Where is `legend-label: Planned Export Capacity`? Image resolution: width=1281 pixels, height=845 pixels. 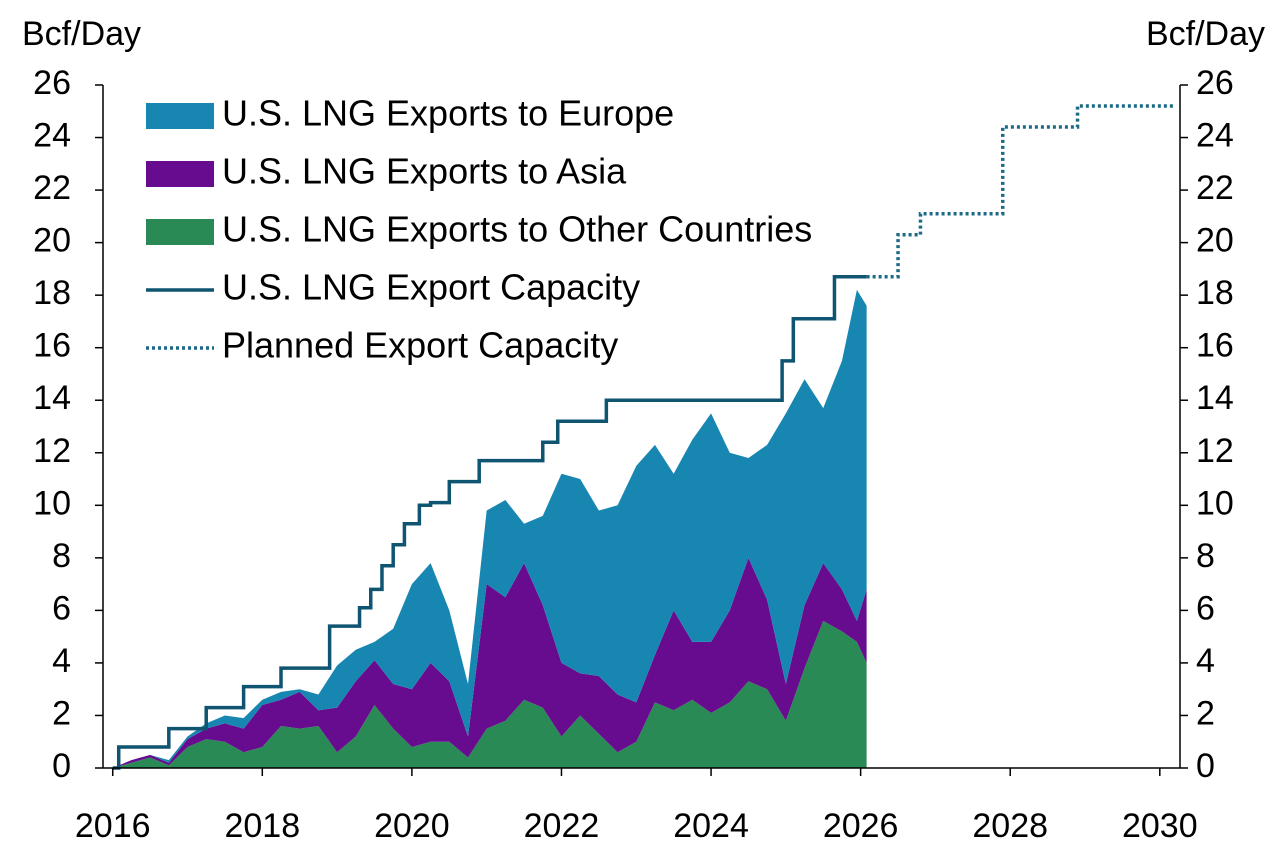
legend-label: Planned Export Capacity is located at coordinates (420, 345).